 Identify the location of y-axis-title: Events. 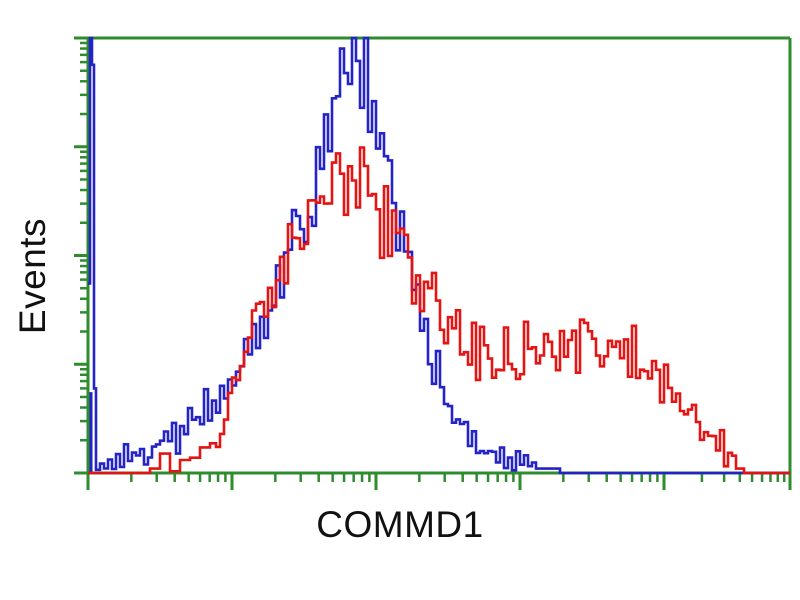
(32, 276).